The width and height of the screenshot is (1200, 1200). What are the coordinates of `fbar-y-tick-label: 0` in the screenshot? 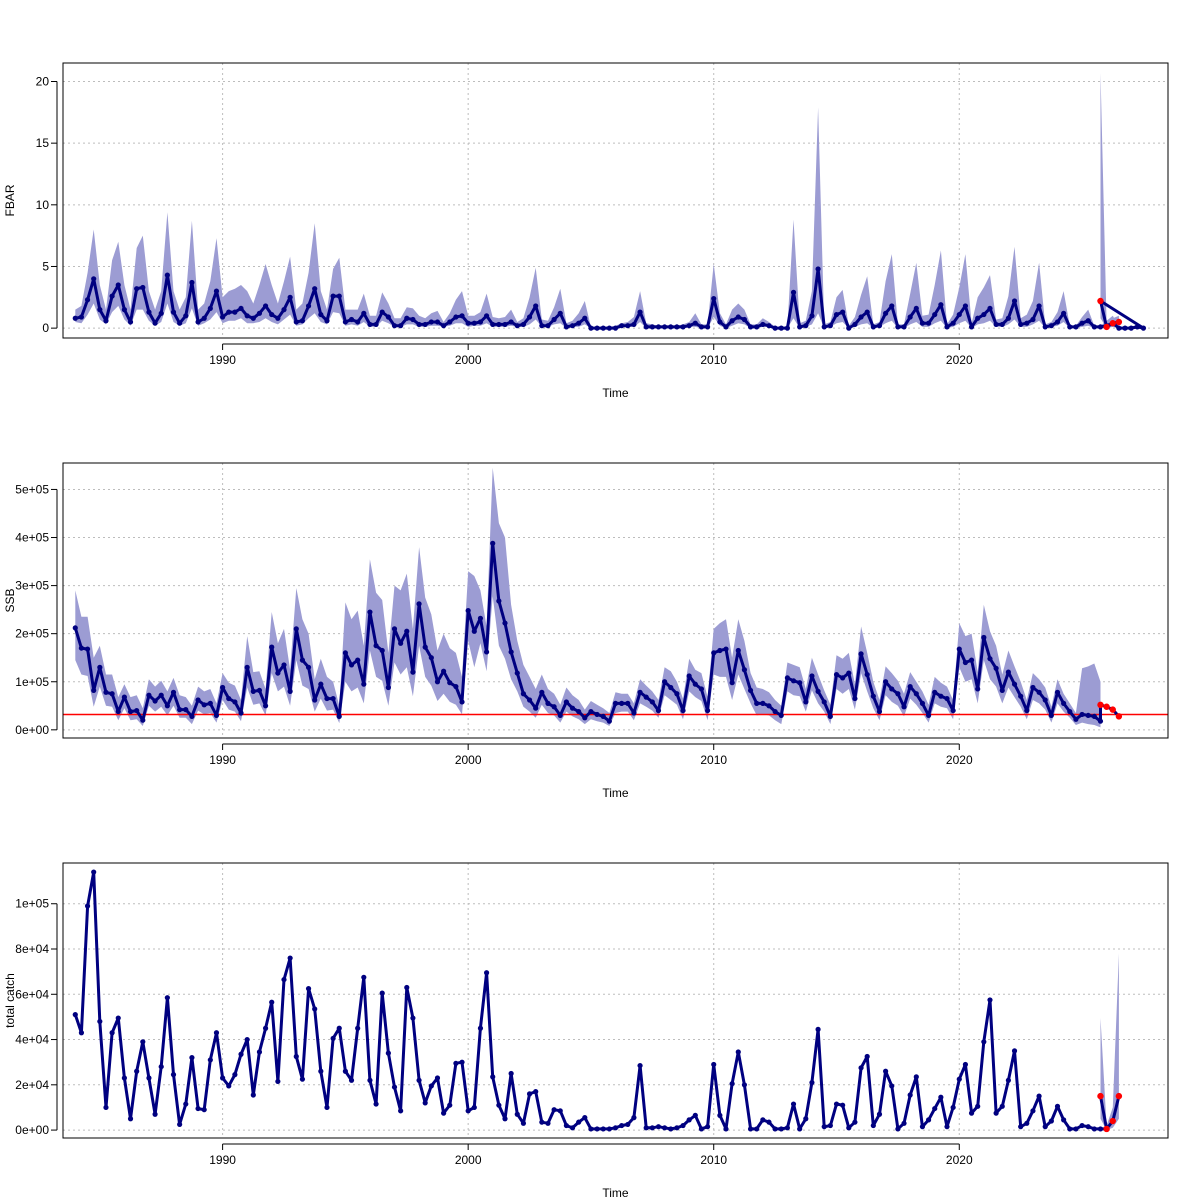 It's located at (45, 328).